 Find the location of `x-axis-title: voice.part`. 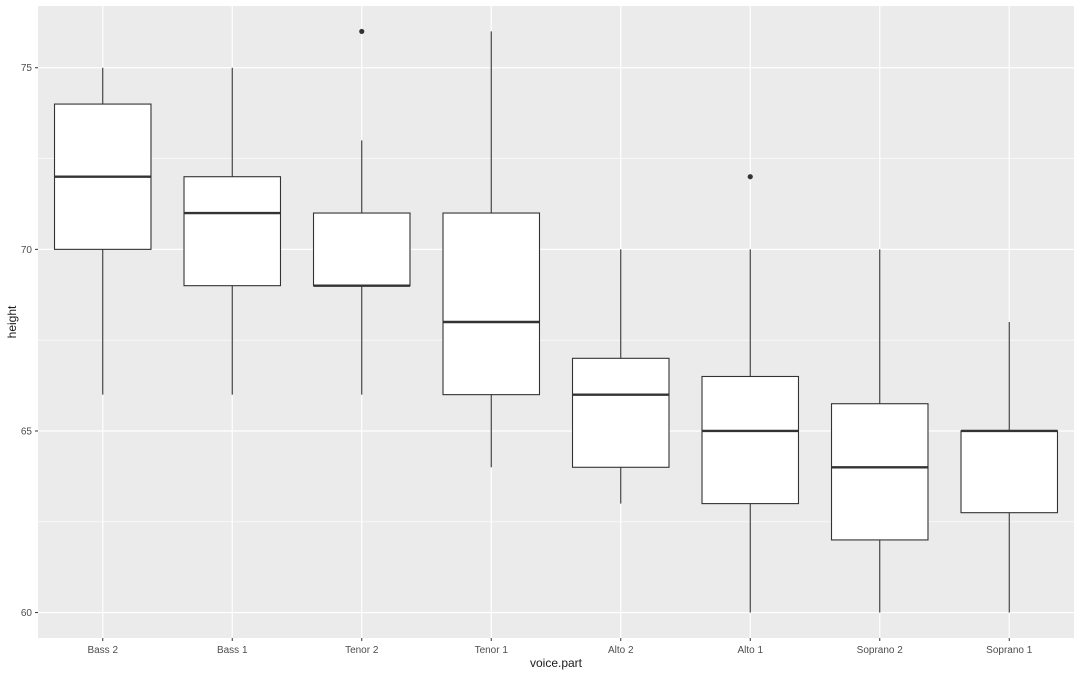

x-axis-title: voice.part is located at coordinates (556, 663).